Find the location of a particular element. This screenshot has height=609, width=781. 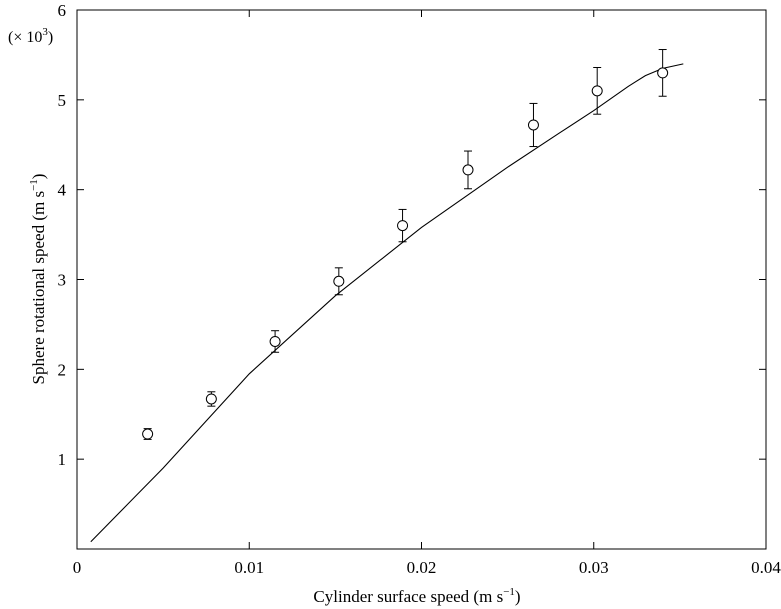

x-tick-label: 0.04 is located at coordinates (766, 567).